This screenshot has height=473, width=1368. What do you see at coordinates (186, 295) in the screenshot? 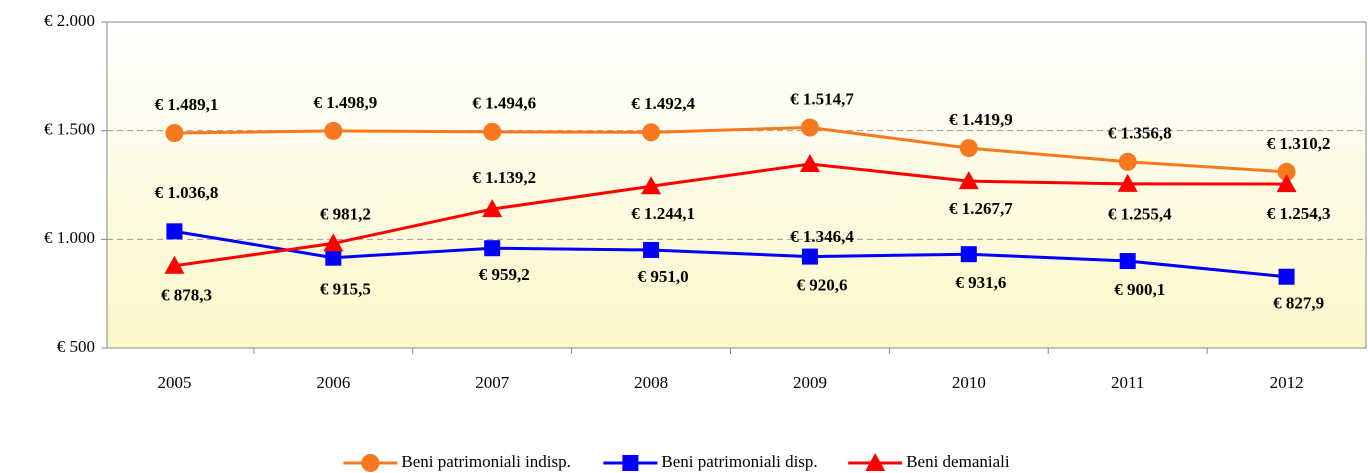
I see `value-label: € 878,3` at bounding box center [186, 295].